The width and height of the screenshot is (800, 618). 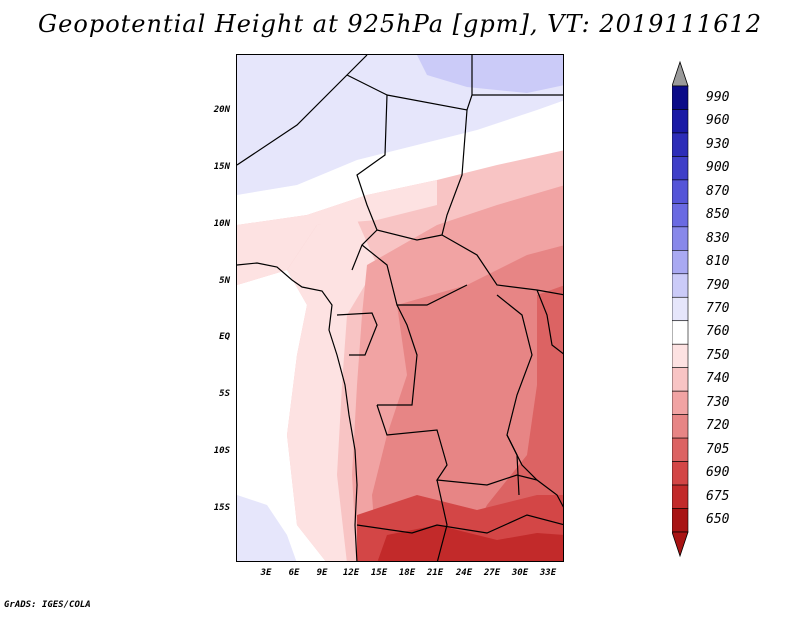 I want to click on colorbar-level-label: 730, so click(x=718, y=402).